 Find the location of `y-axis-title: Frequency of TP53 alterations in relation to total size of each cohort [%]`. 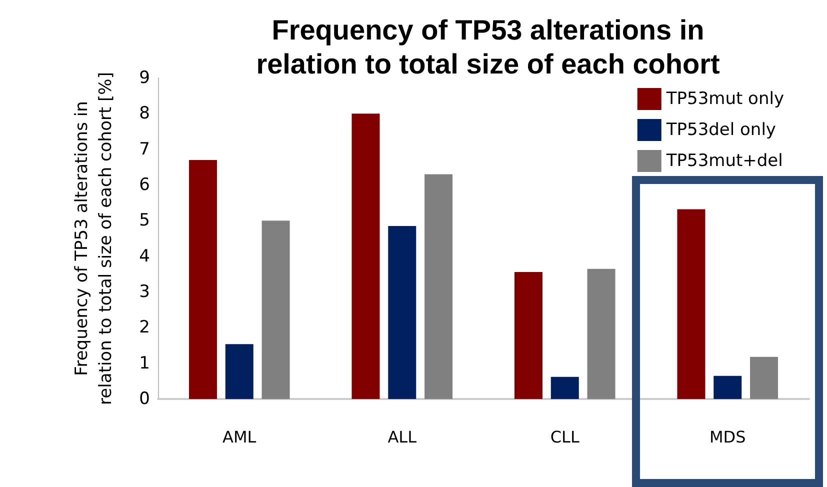

y-axis-title: Frequency of TP53 alterations in relation to total size of each cohort [%] is located at coordinates (94, 238).